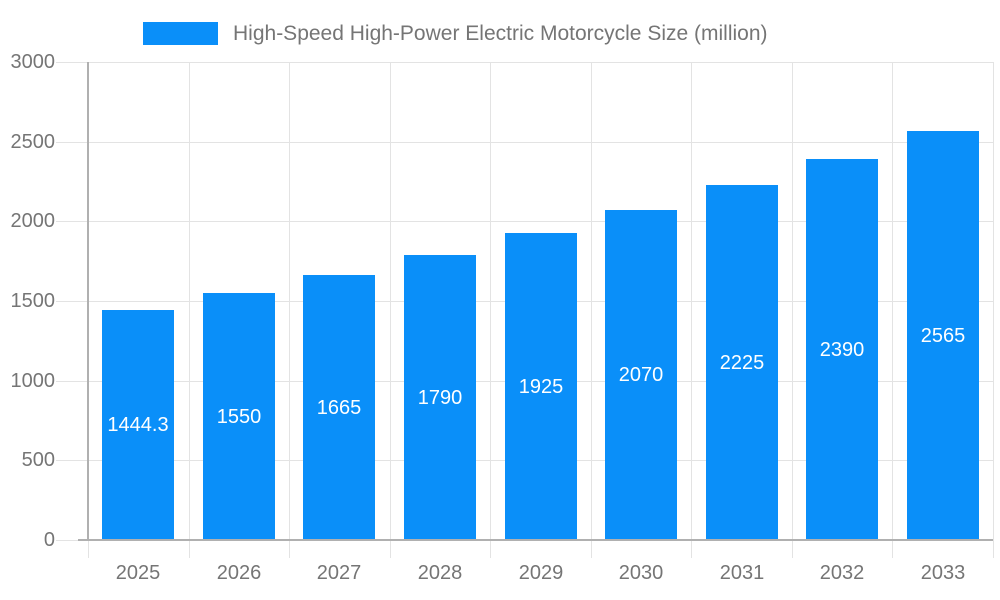 This screenshot has height=600, width=1000. What do you see at coordinates (842, 573) in the screenshot?
I see `x-tick-label: 2032` at bounding box center [842, 573].